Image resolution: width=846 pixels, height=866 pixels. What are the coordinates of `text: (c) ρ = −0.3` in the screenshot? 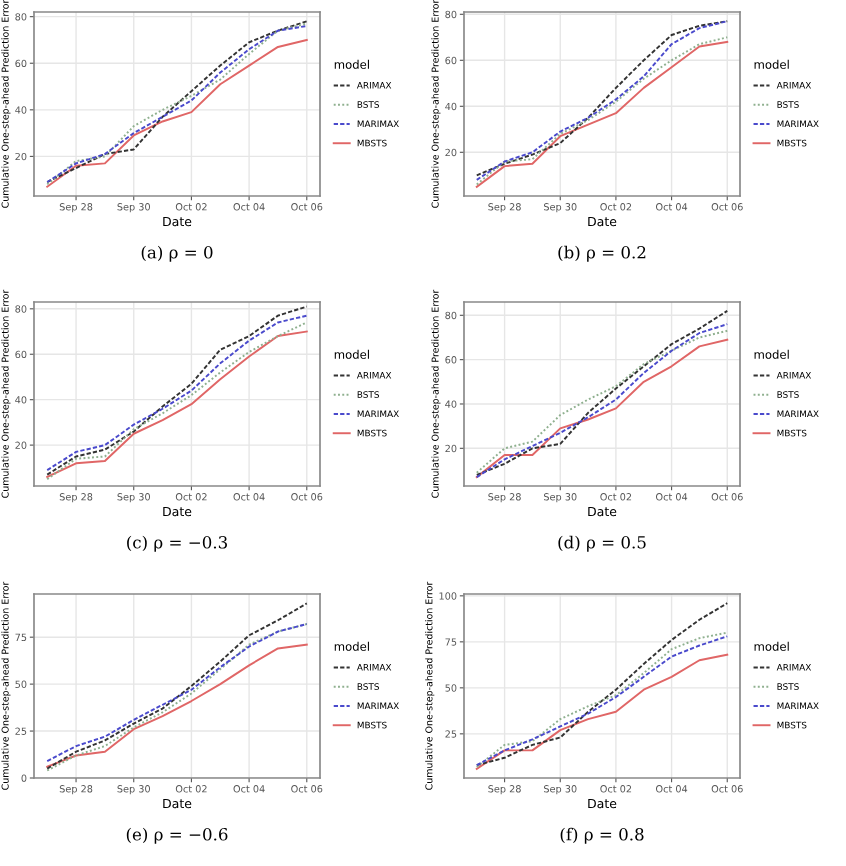 It's located at (177, 543).